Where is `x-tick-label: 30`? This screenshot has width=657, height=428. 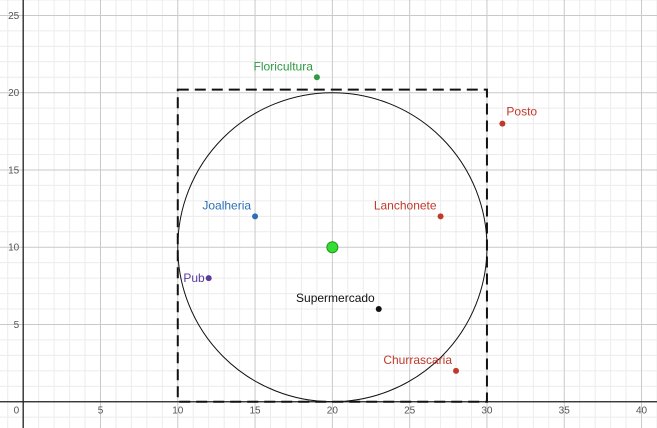 x-tick-label: 30 is located at coordinates (487, 411).